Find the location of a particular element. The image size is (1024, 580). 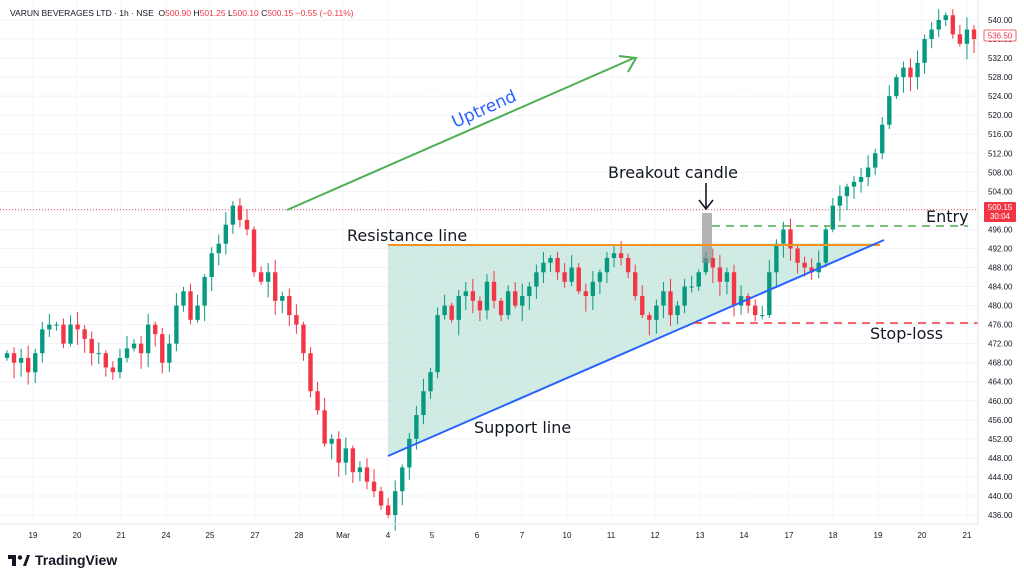

price-tick-label: 440.00 is located at coordinates (1000, 496).